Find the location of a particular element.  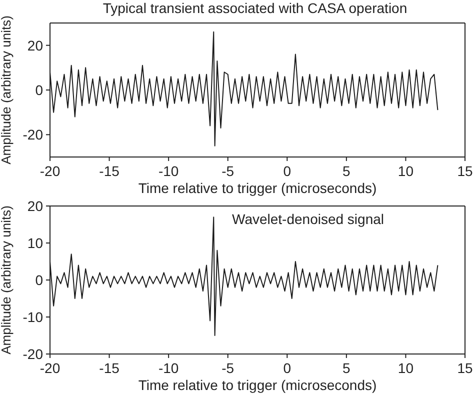

y-tick-label: -10 is located at coordinates (33, 316).